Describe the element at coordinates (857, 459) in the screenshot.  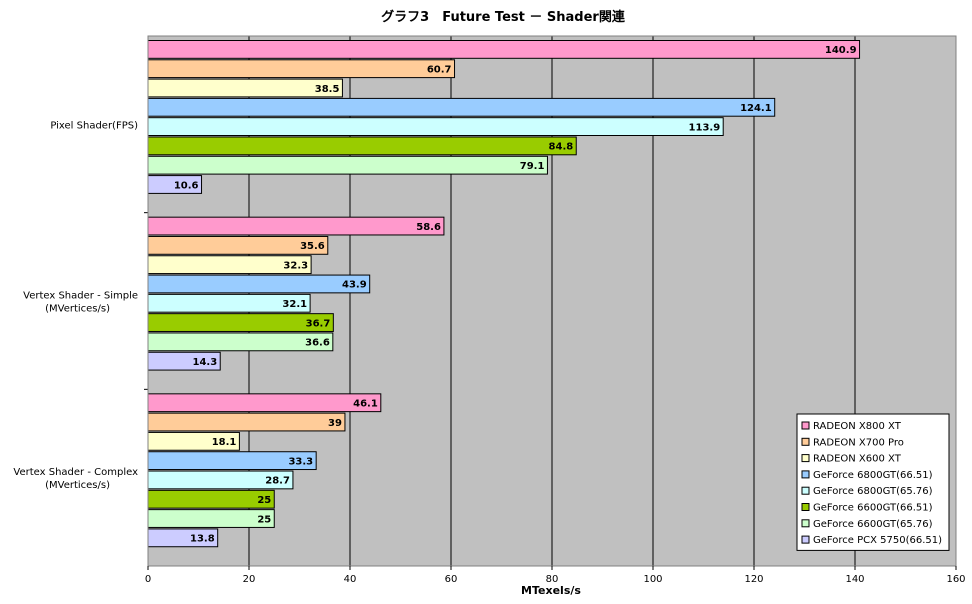
I see `legend-label: RADEON X600 XT` at that location.